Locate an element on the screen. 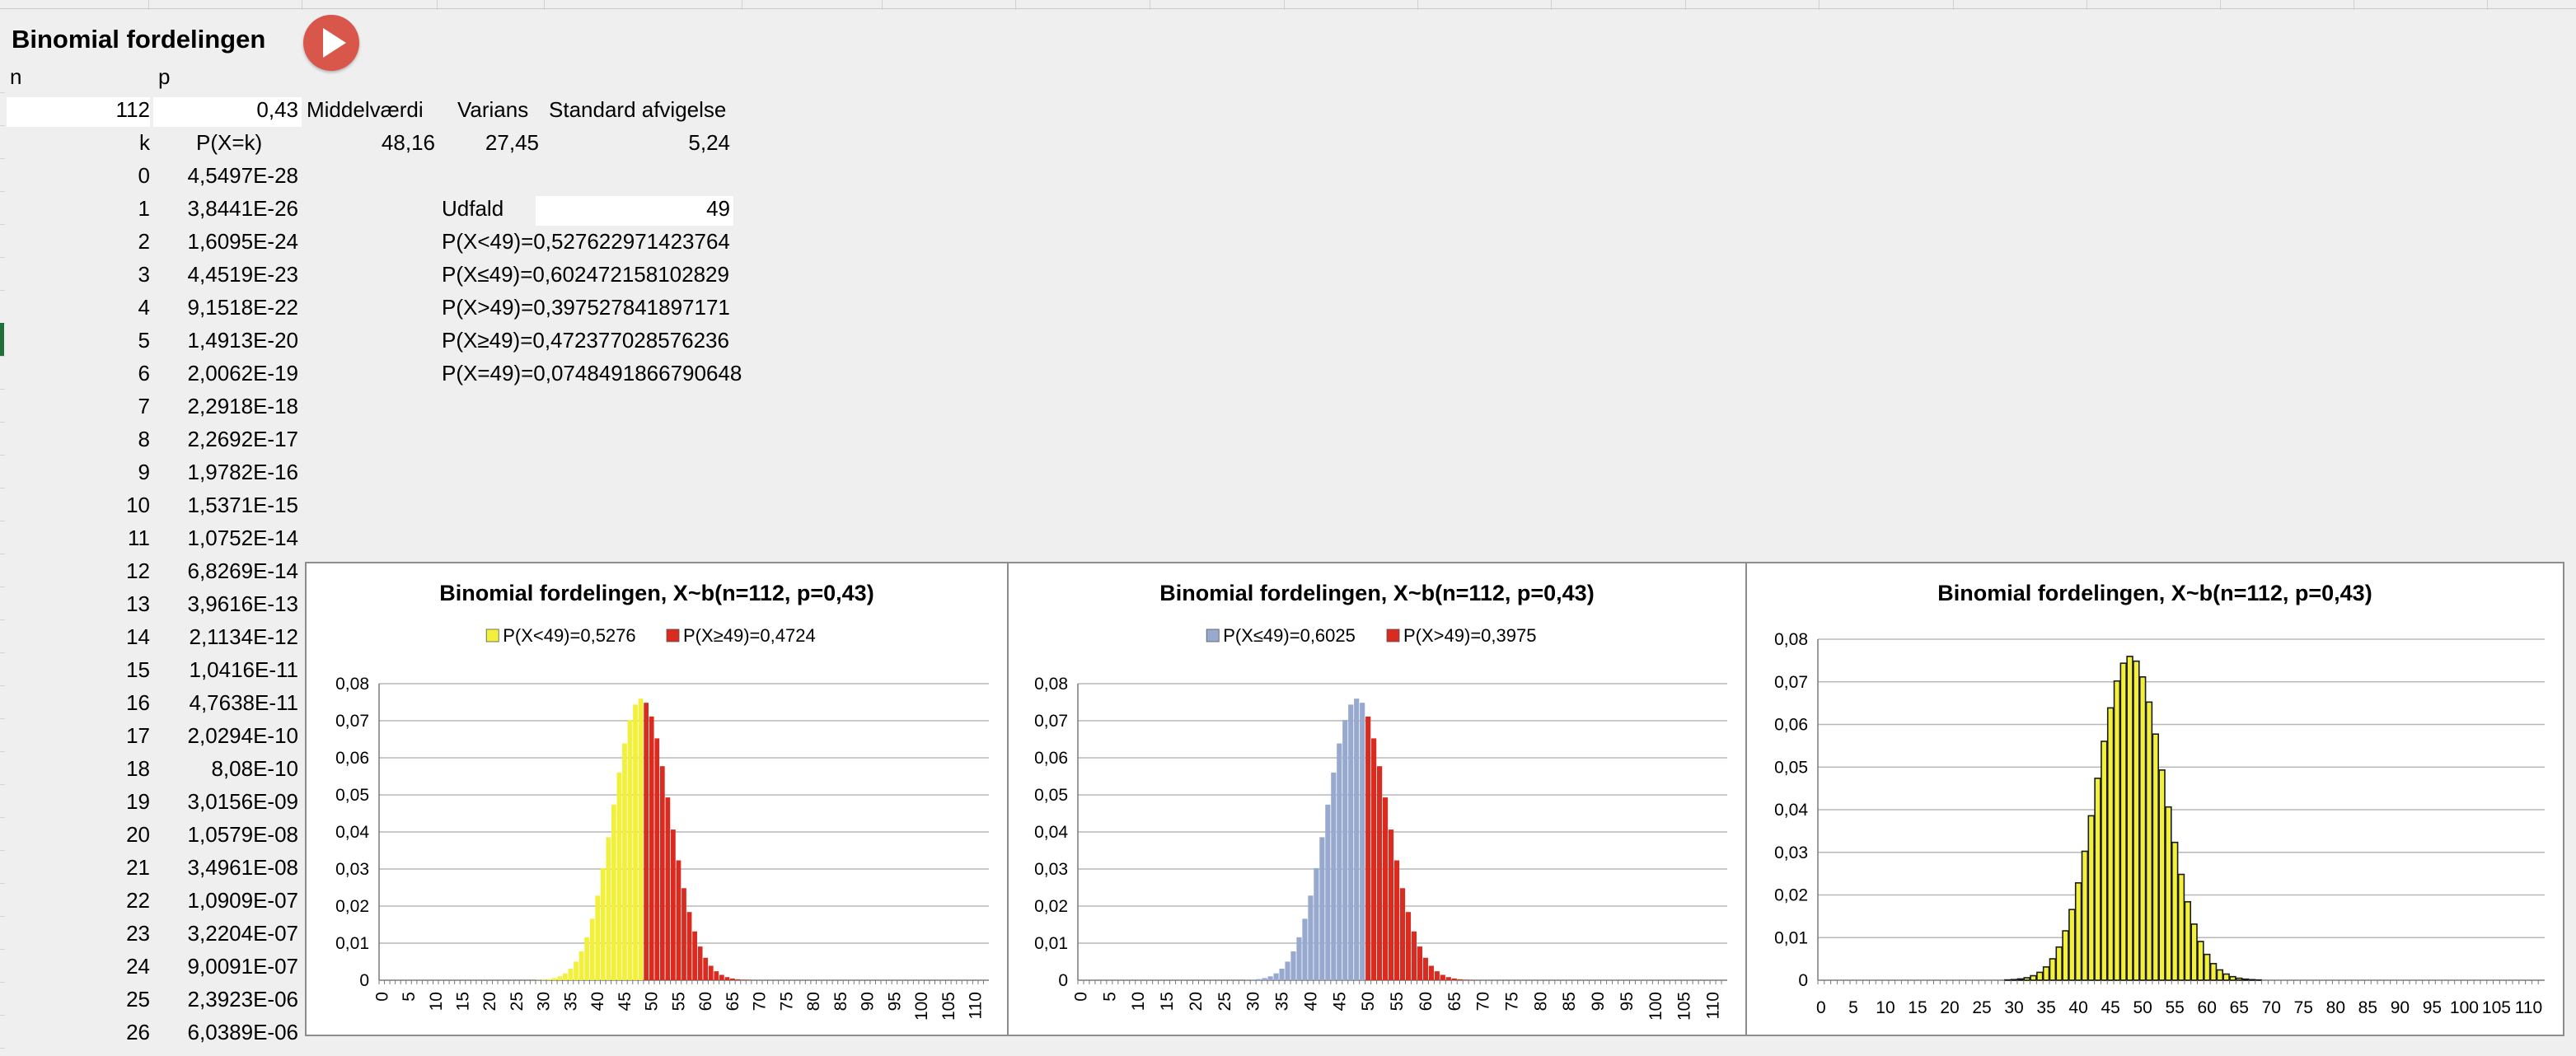 This screenshot has width=2576, height=1056. table-cell-prob: 2,2918E-18 is located at coordinates (242, 406).